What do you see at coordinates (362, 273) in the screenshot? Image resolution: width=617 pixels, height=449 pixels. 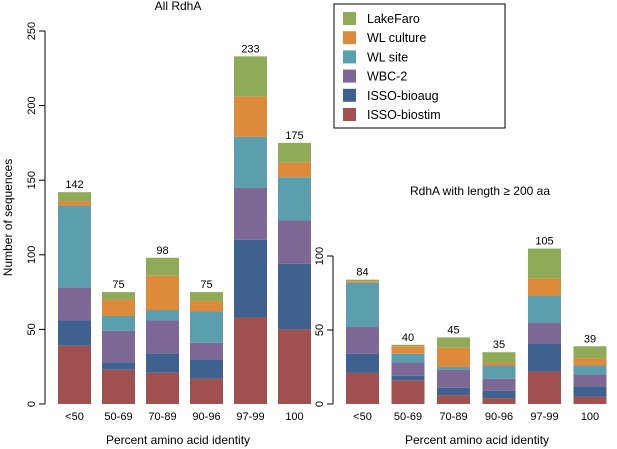 I see `bar-total-label: 84` at bounding box center [362, 273].